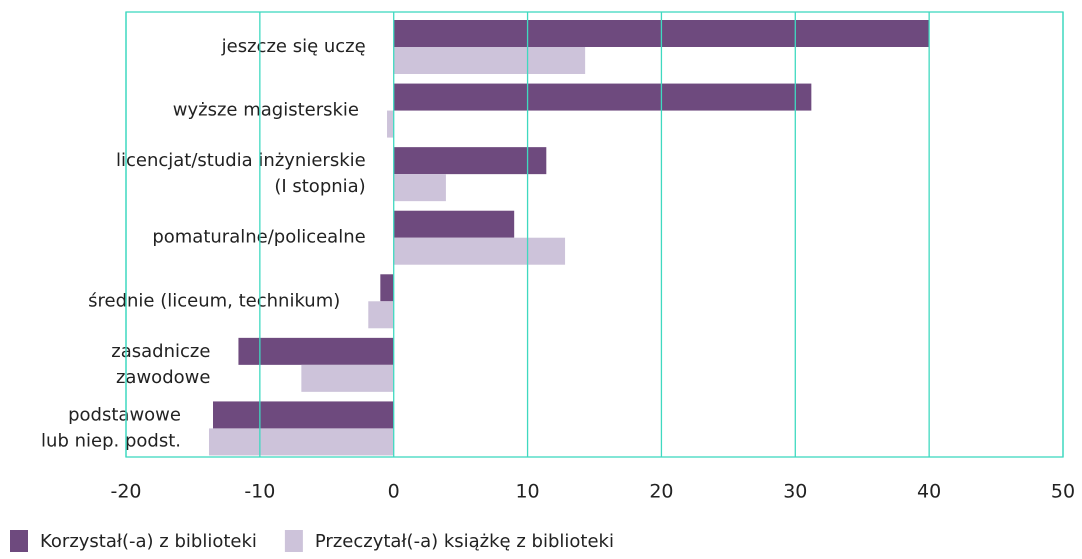 This screenshot has height=559, width=1082. I want to click on y-tick-label: licencjat/studia inżynierskie (I stopnia), so click(241, 173).